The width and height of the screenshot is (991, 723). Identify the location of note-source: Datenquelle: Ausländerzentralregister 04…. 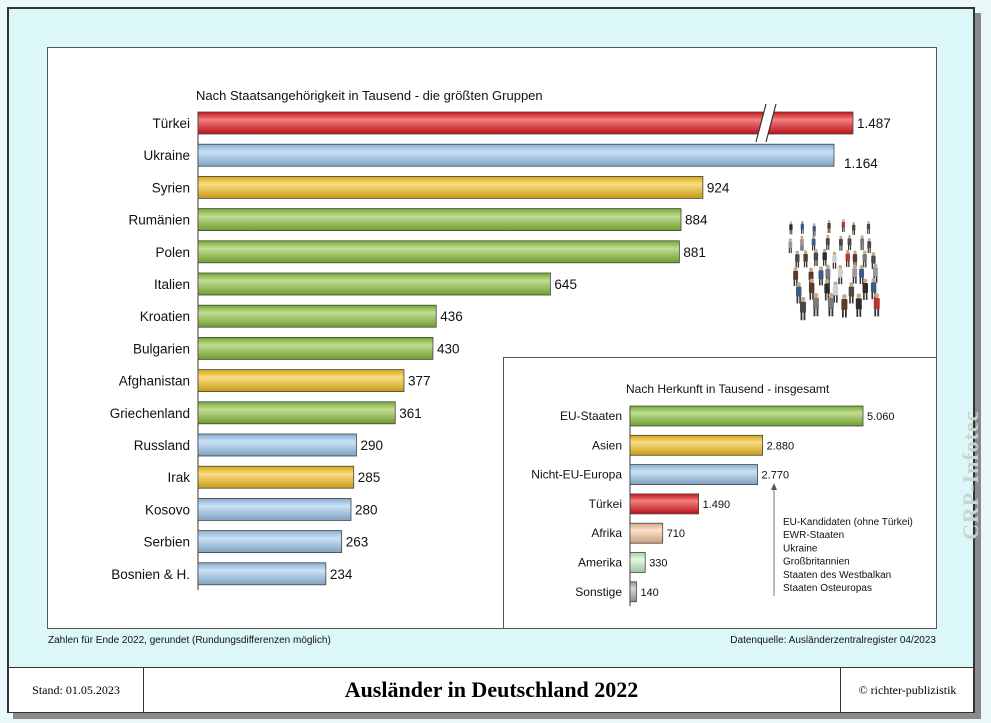
(833, 640).